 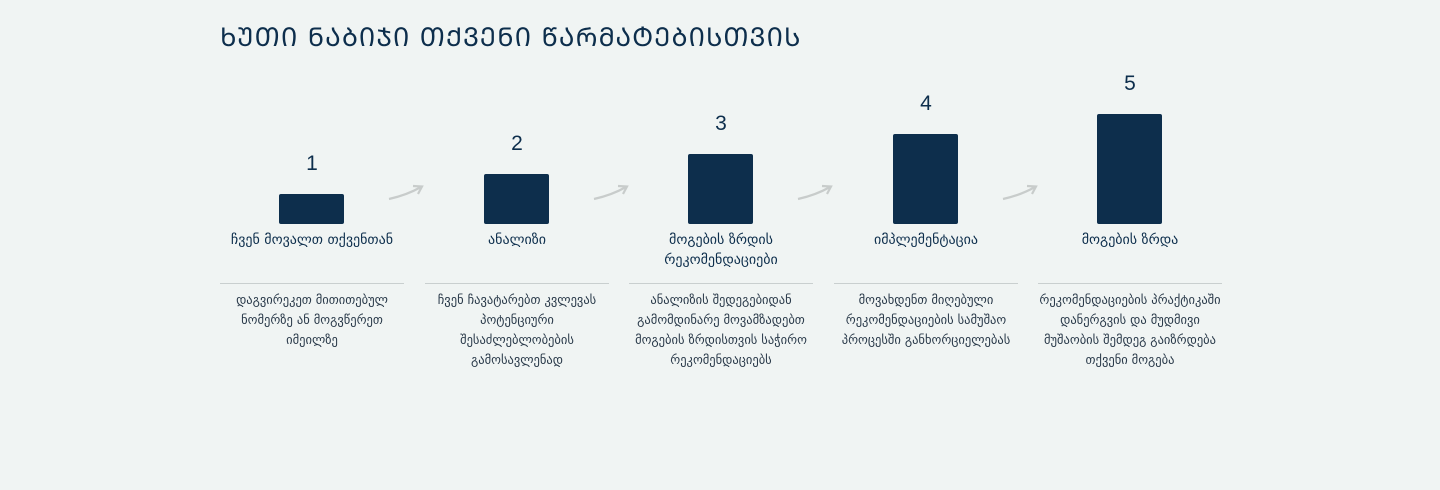 I want to click on step-number: 1, so click(x=312, y=163).